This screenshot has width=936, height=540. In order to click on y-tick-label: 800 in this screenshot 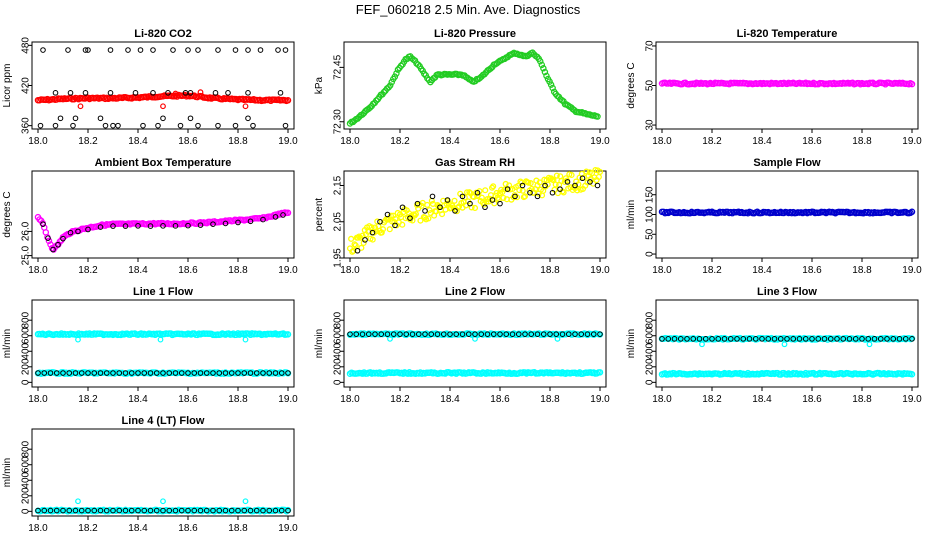, I will do `click(338, 319)`.